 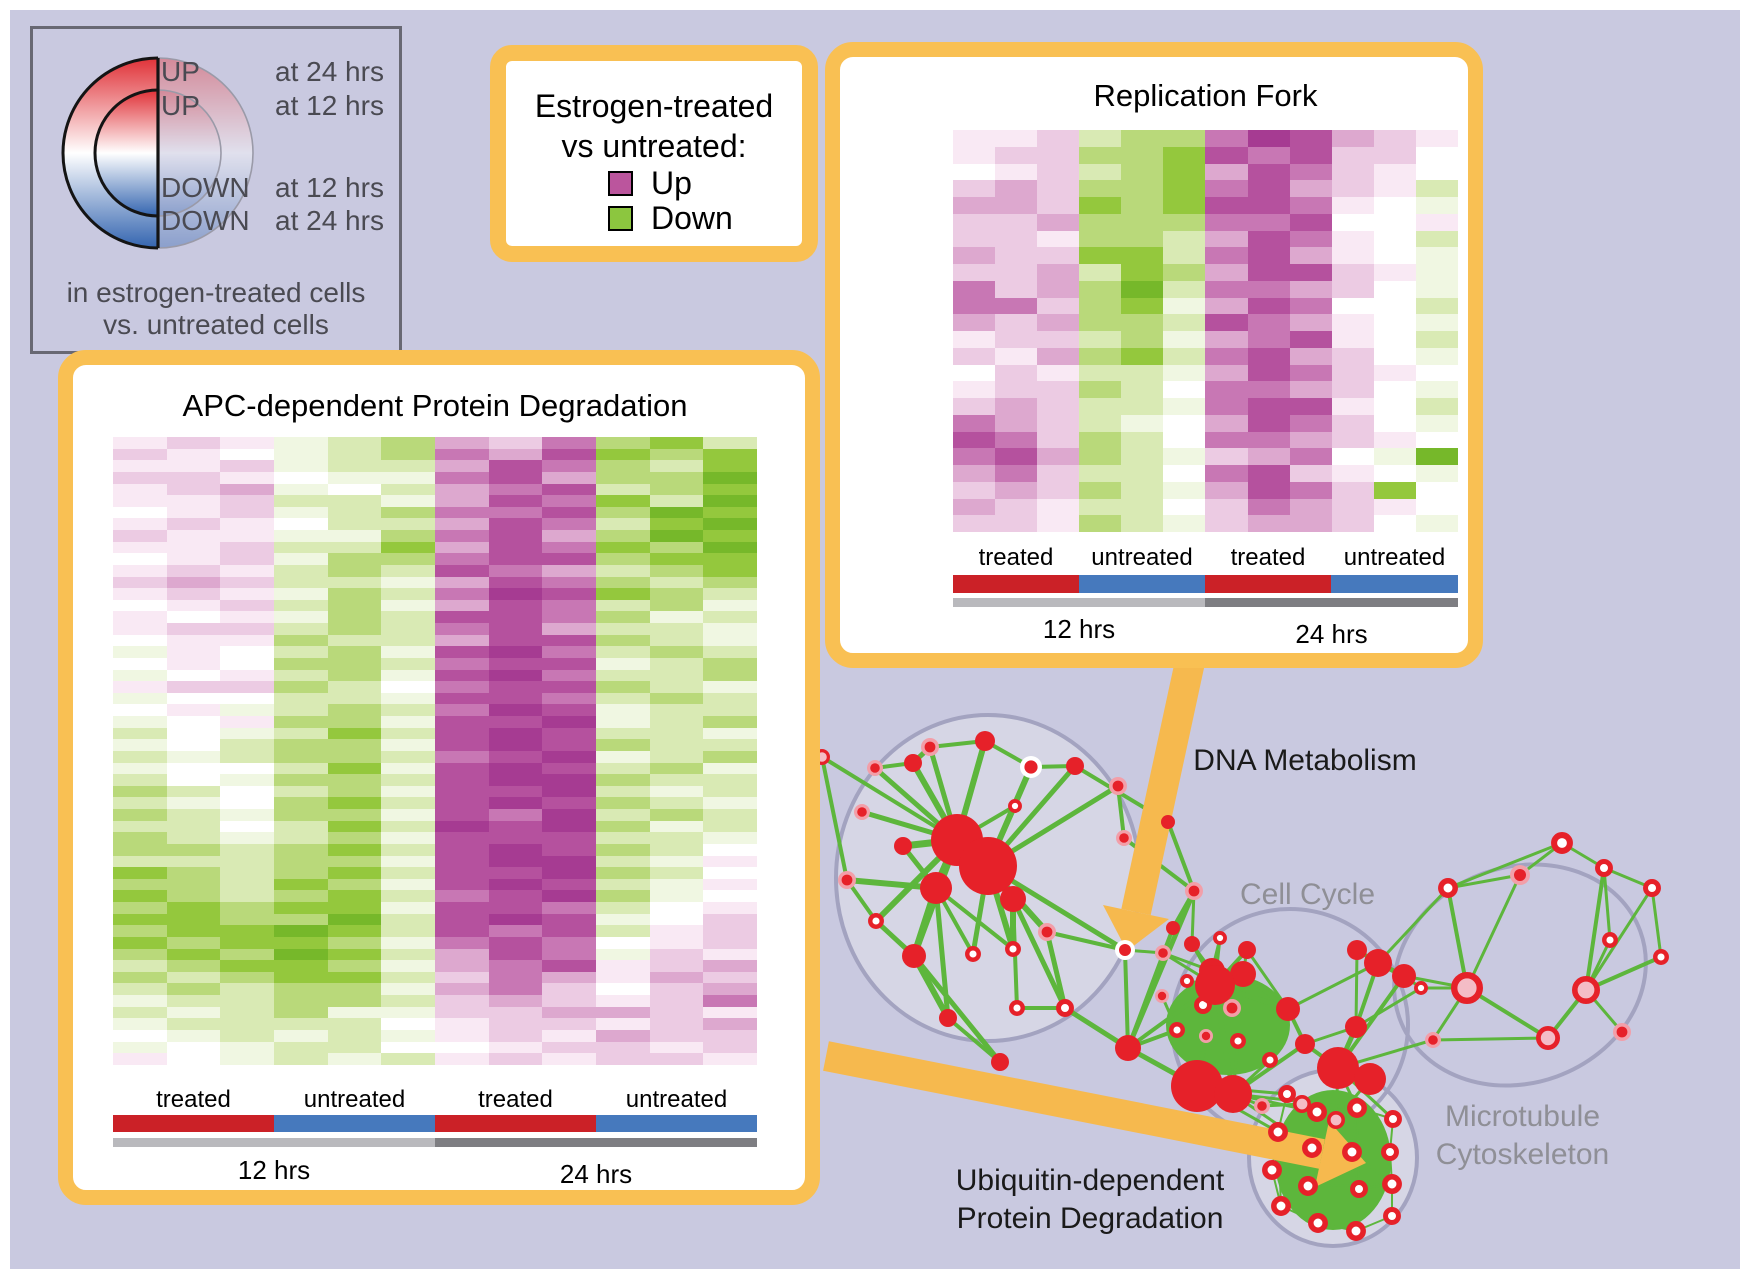 I want to click on ring-legend-caption-2: vs. untreated cells, so click(x=216, y=324).